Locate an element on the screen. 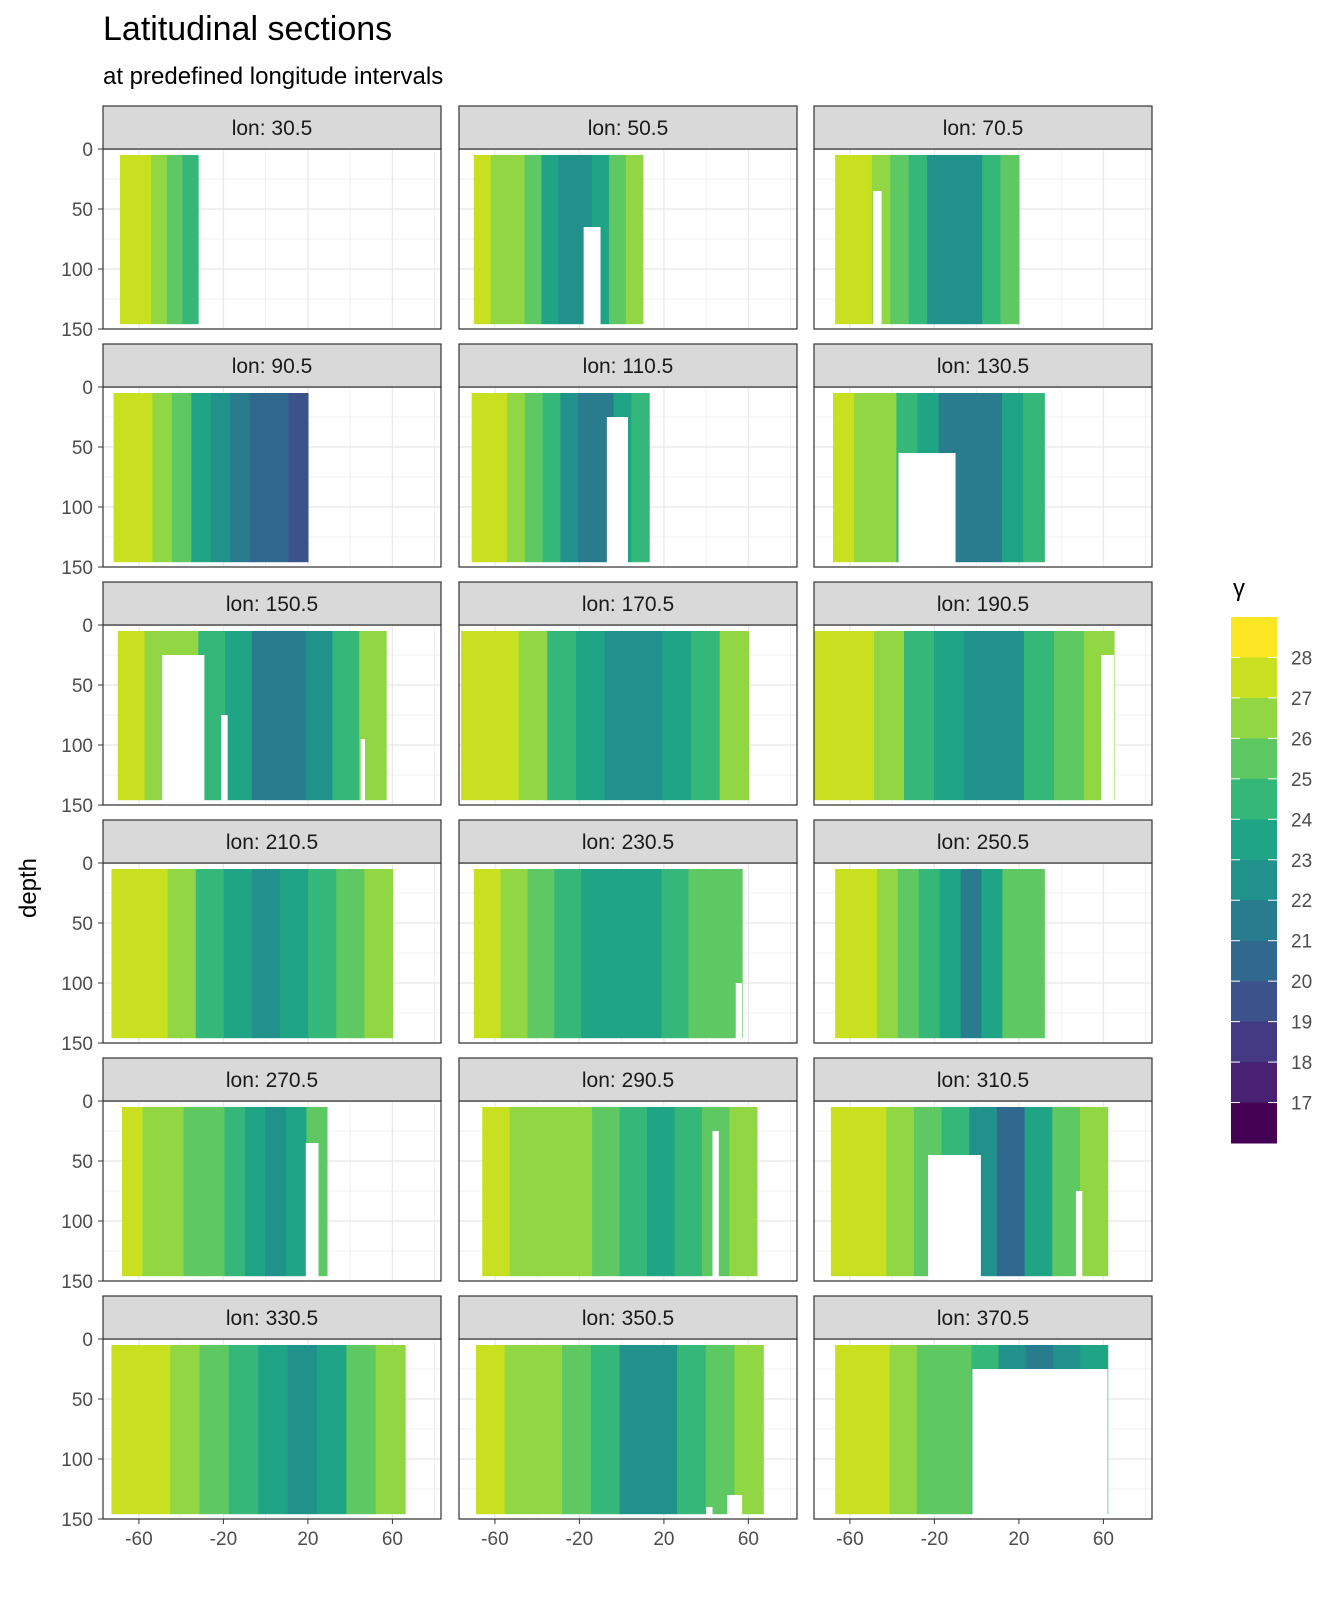 The width and height of the screenshot is (1344, 1612). facet-strip-label: lon: 150.5 is located at coordinates (272, 604).